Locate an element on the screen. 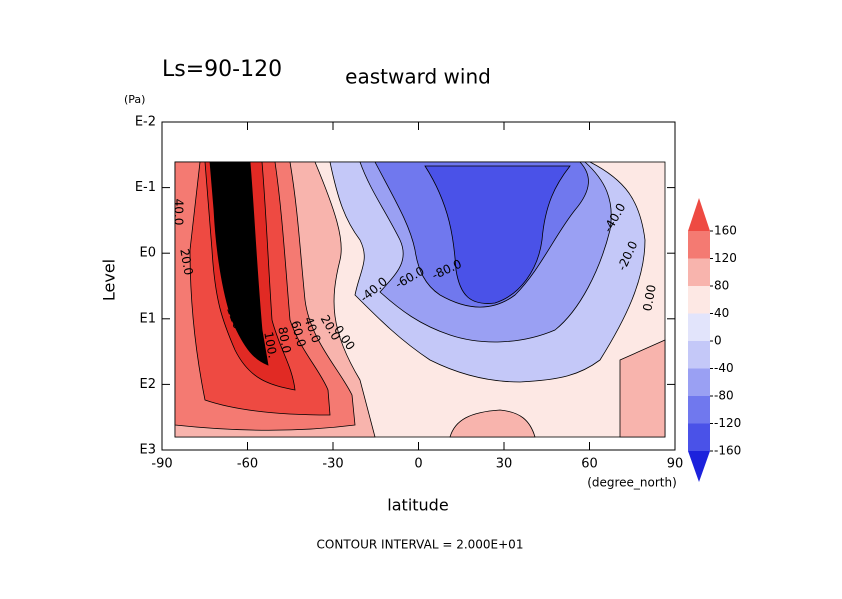 This screenshot has height=599, width=842. contour-label: 0.00 is located at coordinates (649, 298).